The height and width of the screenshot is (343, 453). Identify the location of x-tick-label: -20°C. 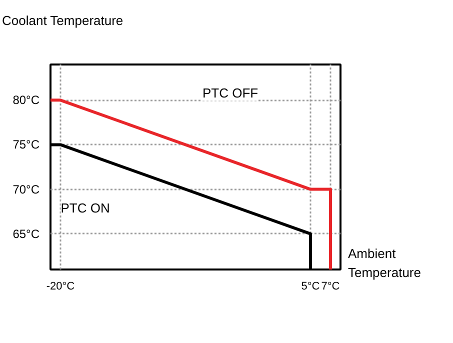
(60, 286).